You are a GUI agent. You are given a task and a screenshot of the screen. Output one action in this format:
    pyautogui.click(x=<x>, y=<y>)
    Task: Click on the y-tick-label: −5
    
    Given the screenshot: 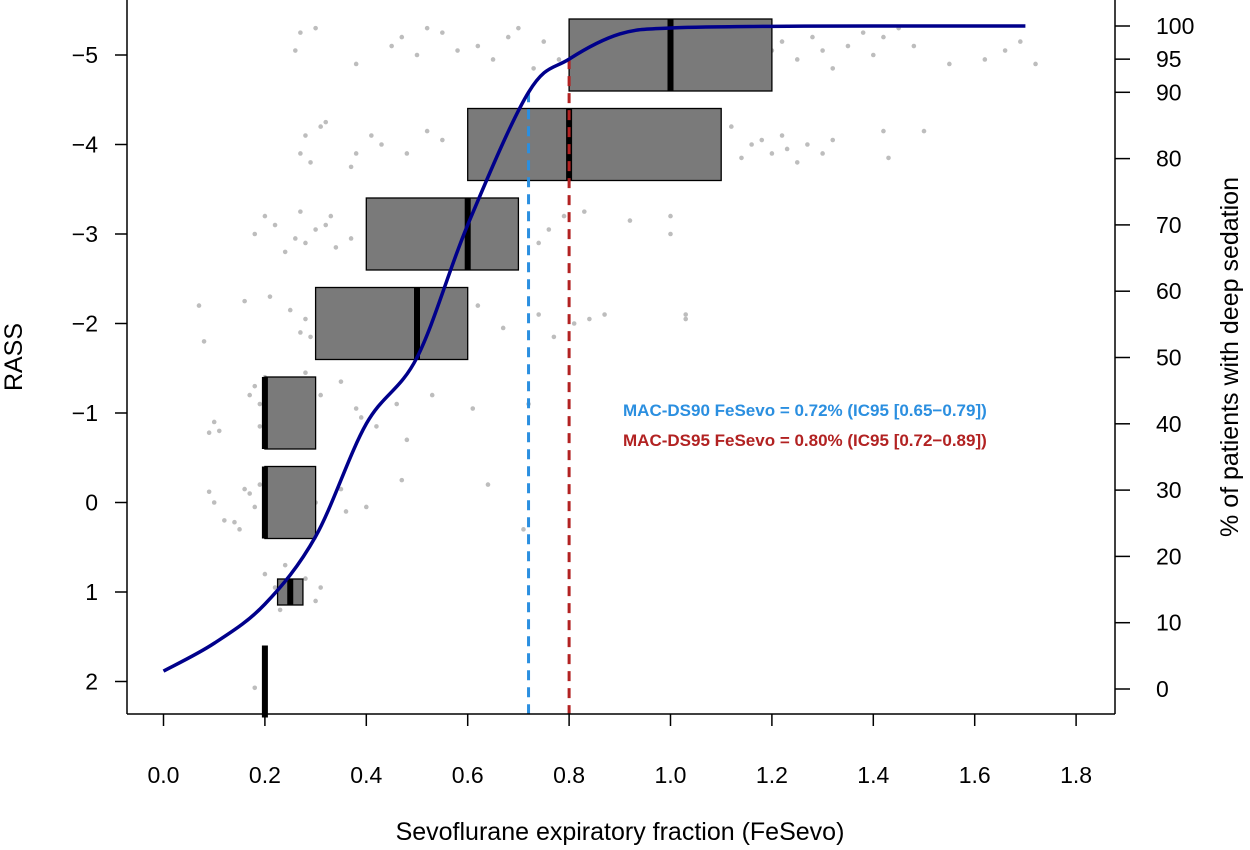 What is the action you would take?
    pyautogui.click(x=85, y=55)
    